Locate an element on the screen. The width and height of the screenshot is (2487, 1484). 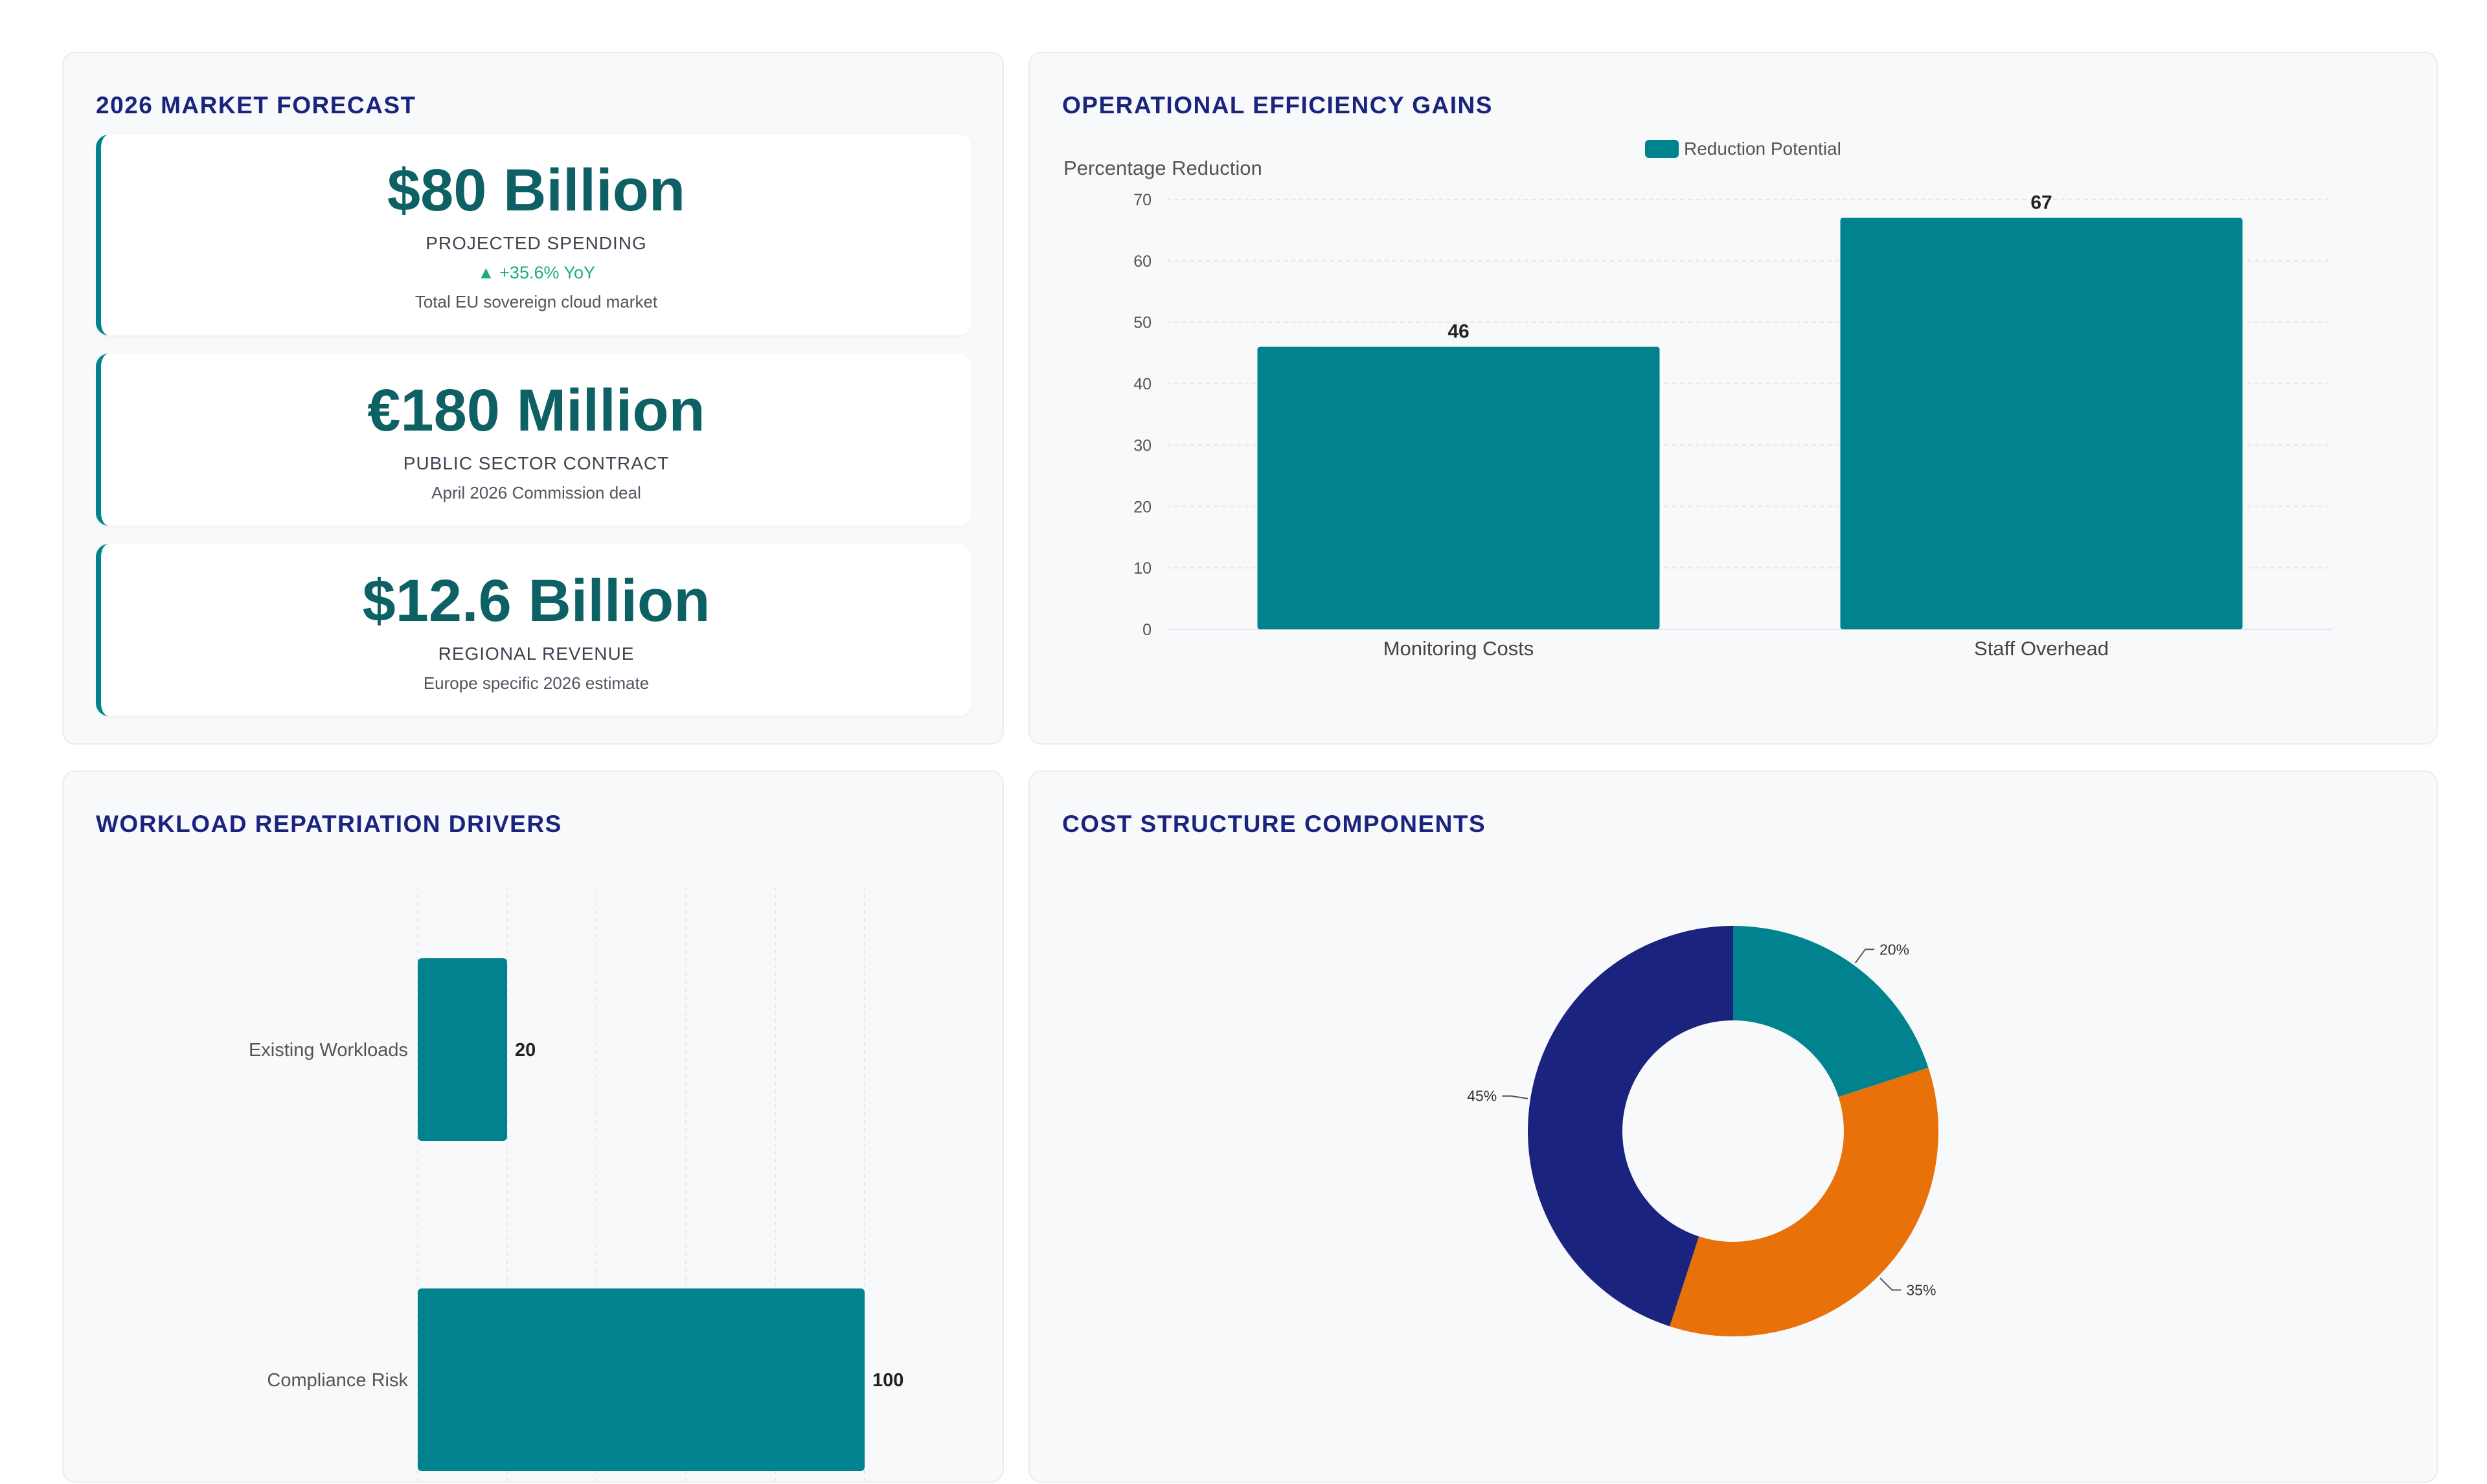
stat-value: $80 Billion is located at coordinates (536, 190).